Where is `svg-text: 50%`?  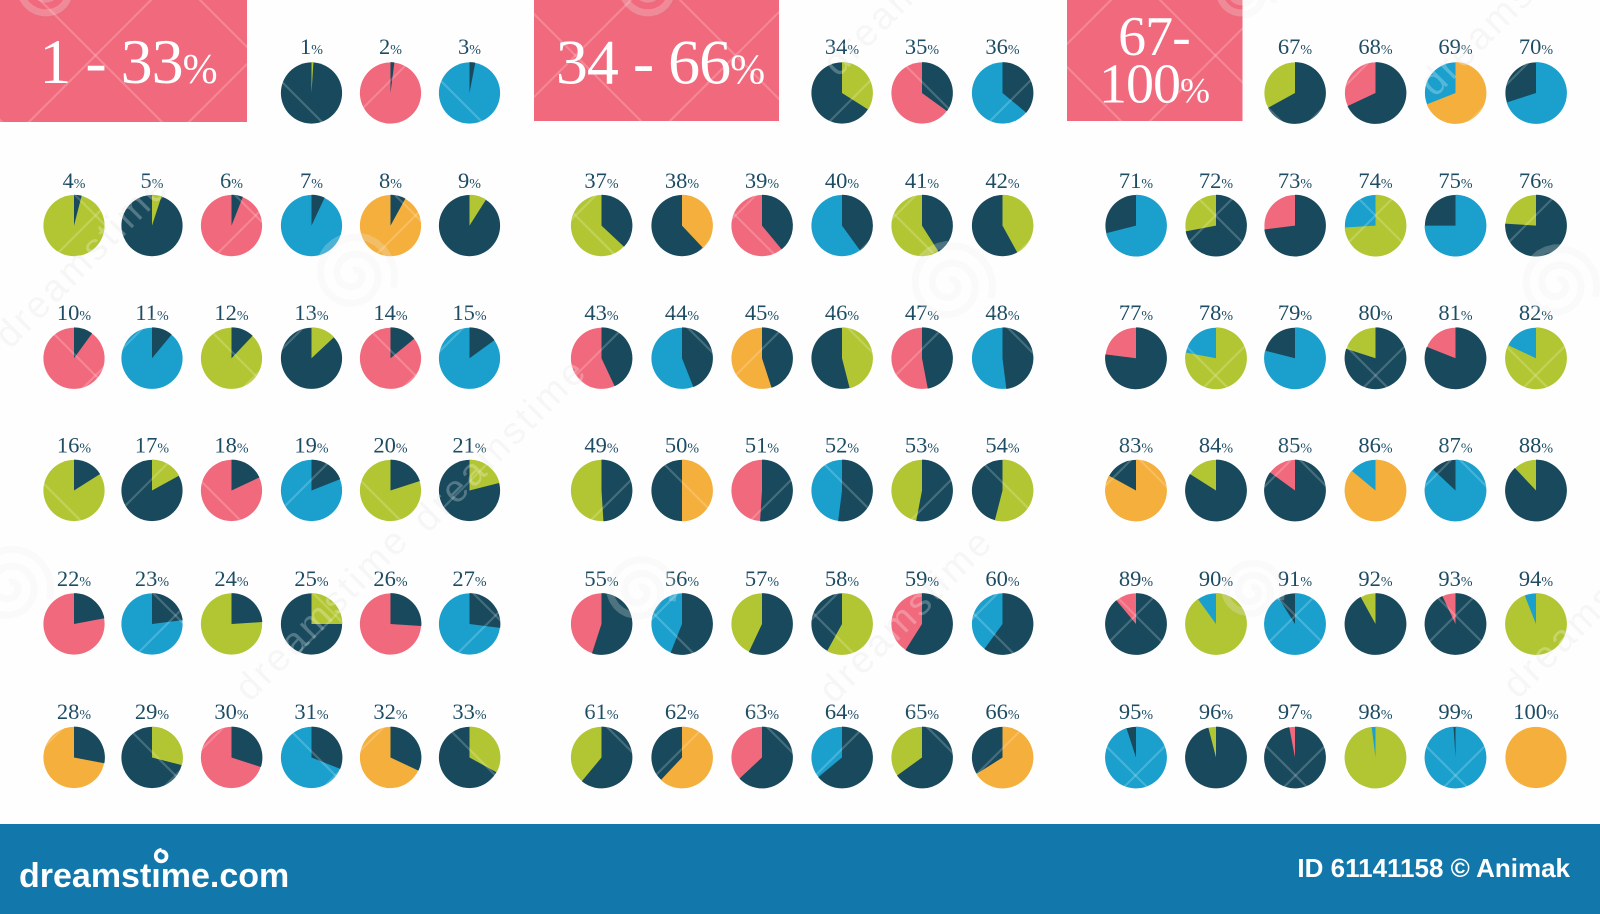 svg-text: 50% is located at coordinates (682, 445).